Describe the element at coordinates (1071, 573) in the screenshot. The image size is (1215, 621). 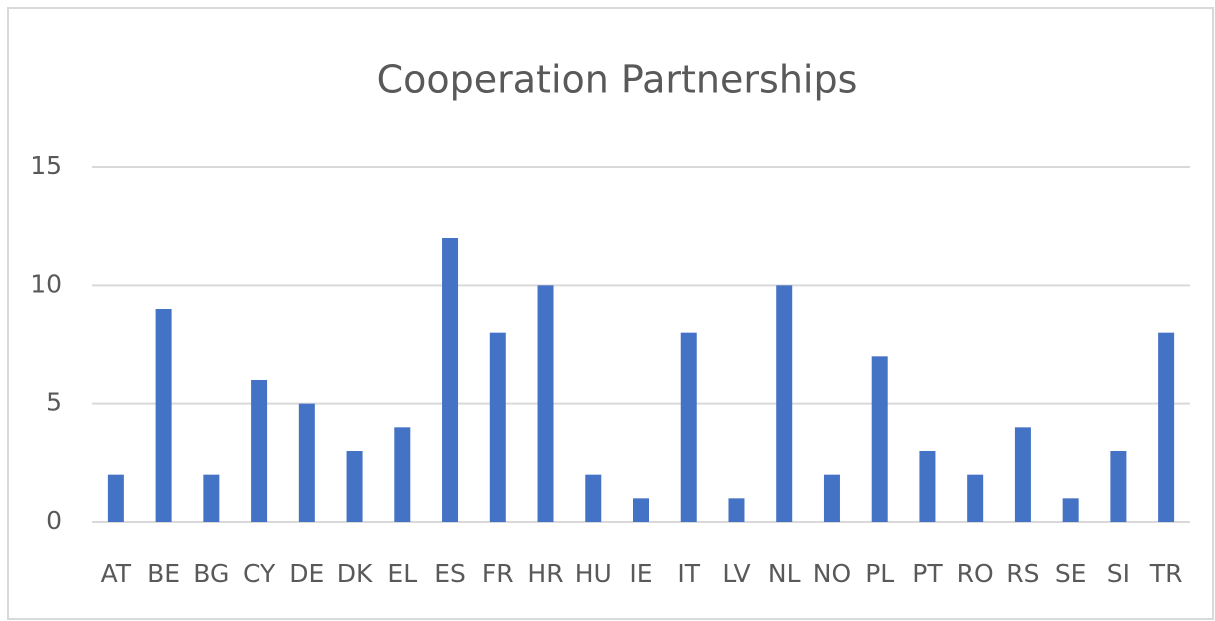
I see `x-tick-label: SE` at that location.